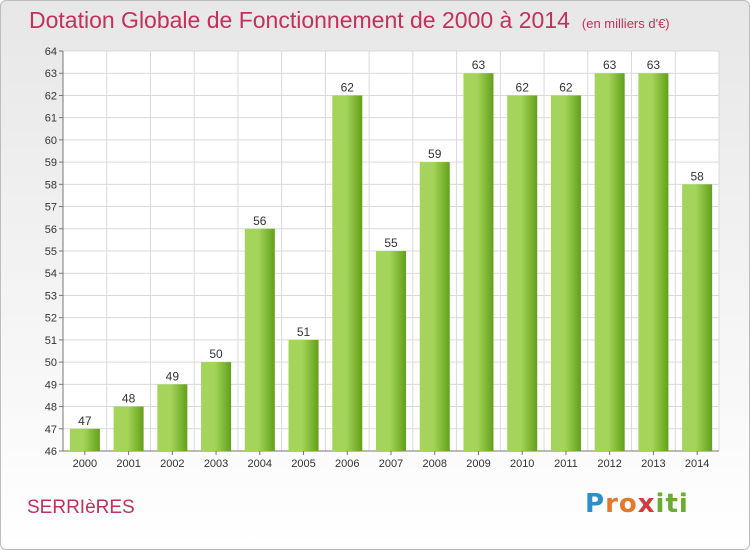 The height and width of the screenshot is (550, 750). Describe the element at coordinates (566, 87) in the screenshot. I see `data-label-2011: 62` at that location.